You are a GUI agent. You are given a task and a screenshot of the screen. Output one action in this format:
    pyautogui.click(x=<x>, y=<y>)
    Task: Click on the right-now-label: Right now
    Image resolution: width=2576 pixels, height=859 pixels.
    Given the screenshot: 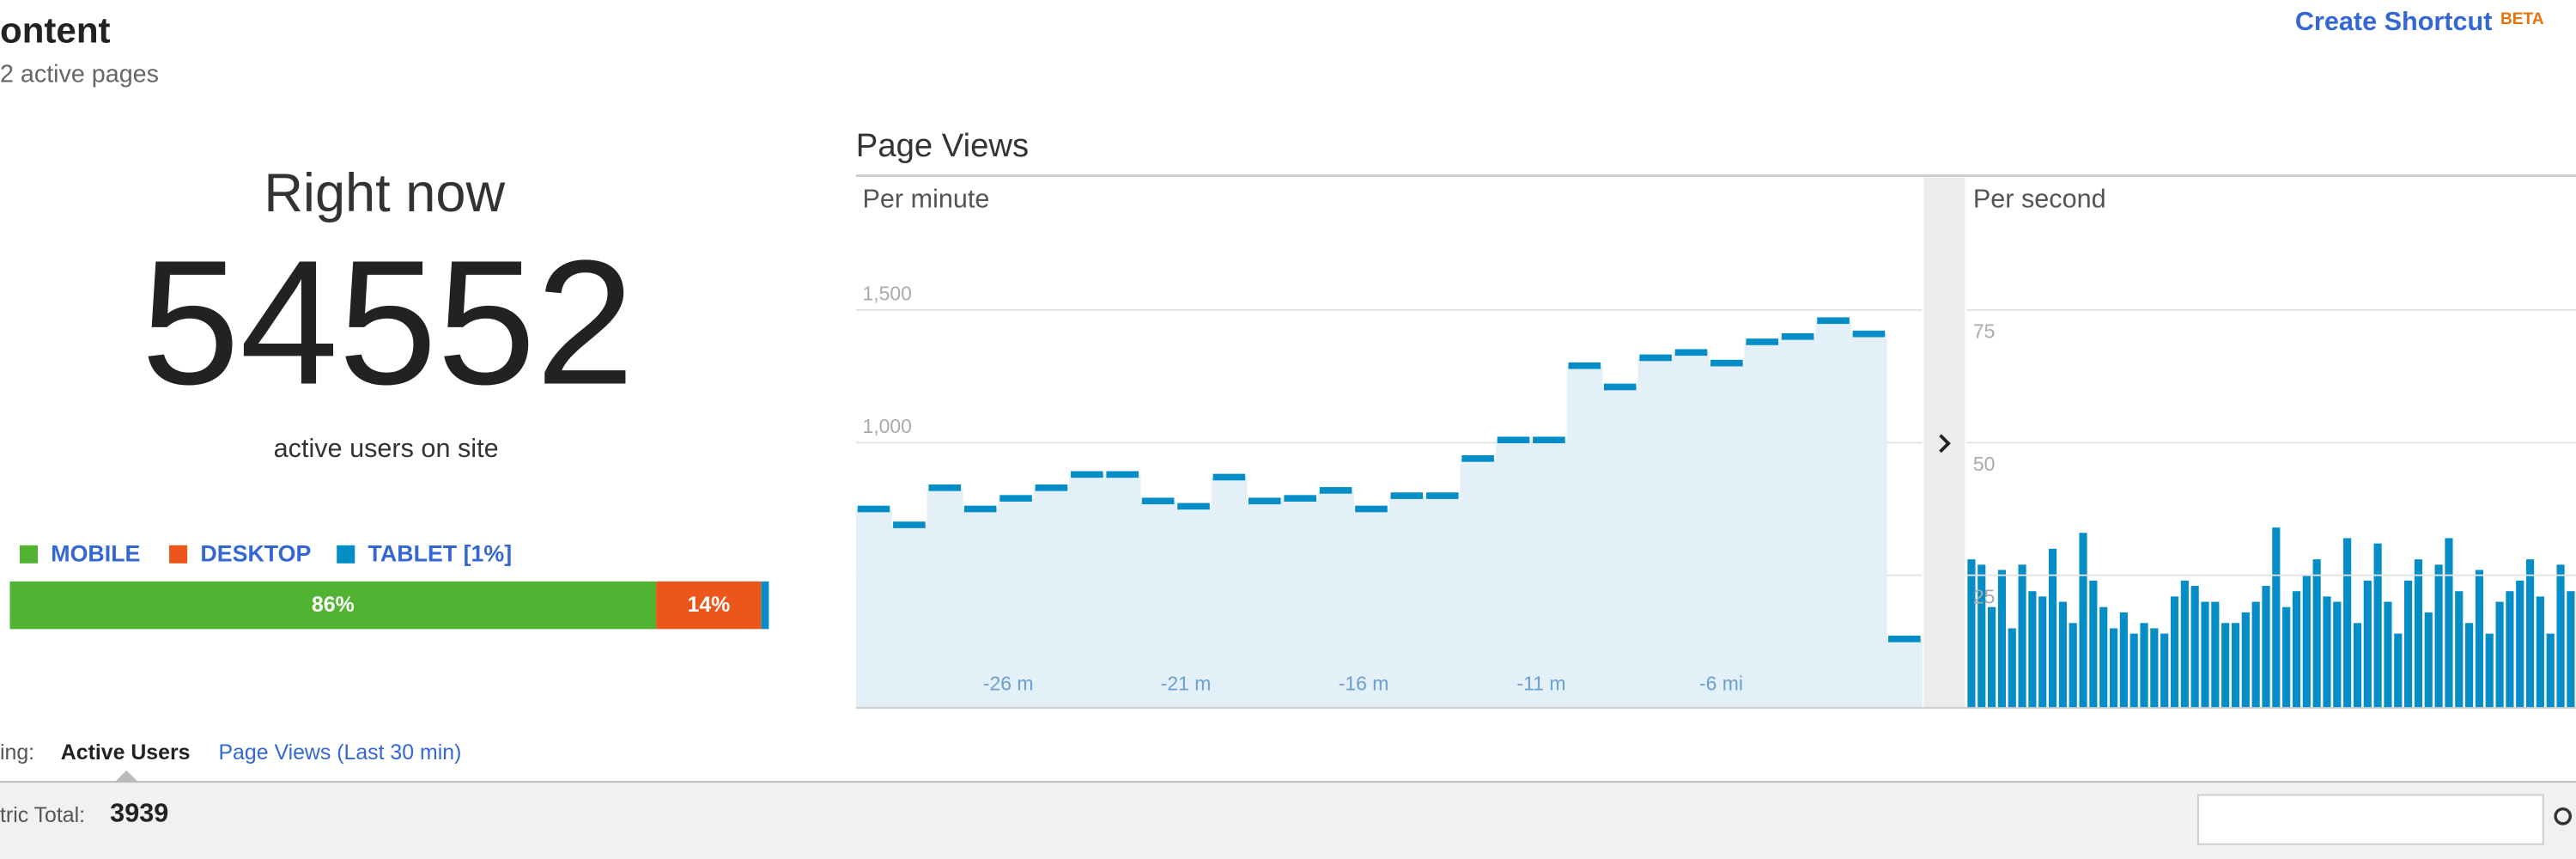 What is the action you would take?
    pyautogui.click(x=385, y=193)
    